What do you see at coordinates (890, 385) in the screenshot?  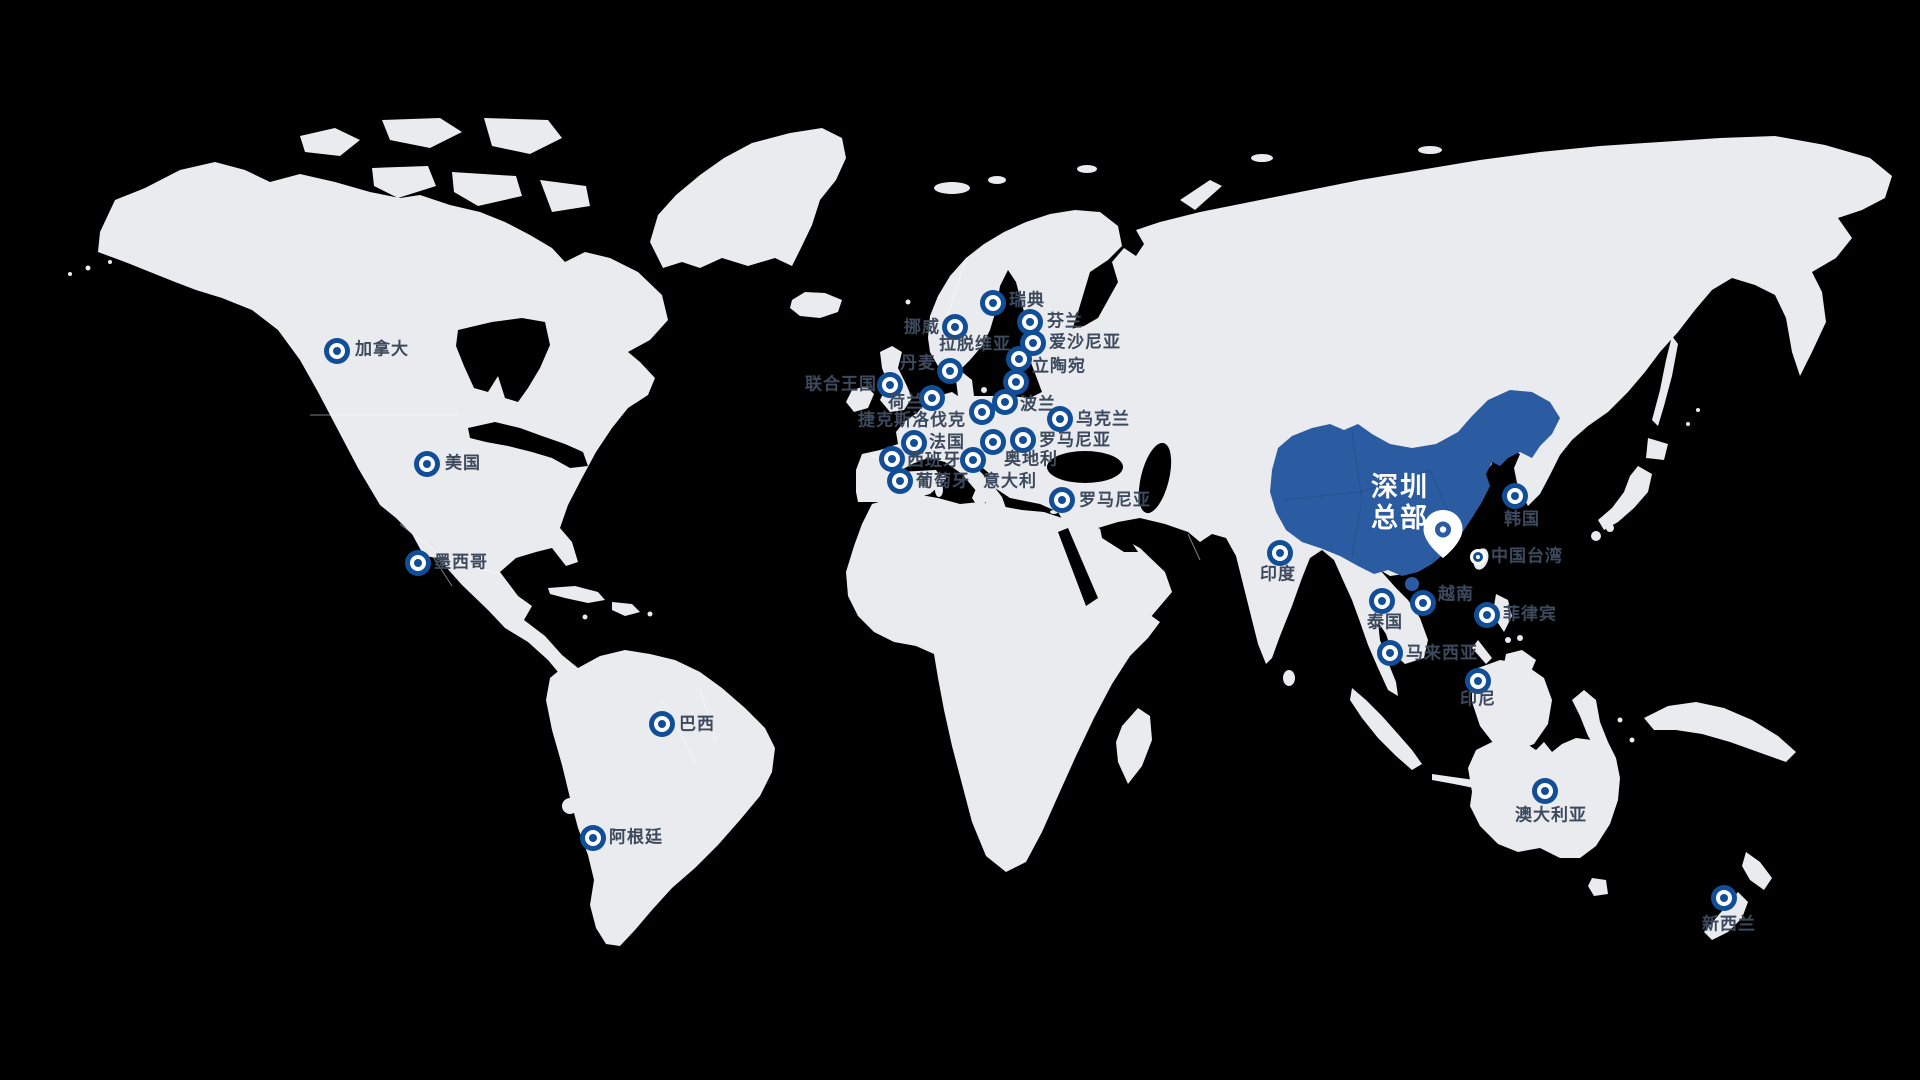 I see `location-marker-united-kingdom` at bounding box center [890, 385].